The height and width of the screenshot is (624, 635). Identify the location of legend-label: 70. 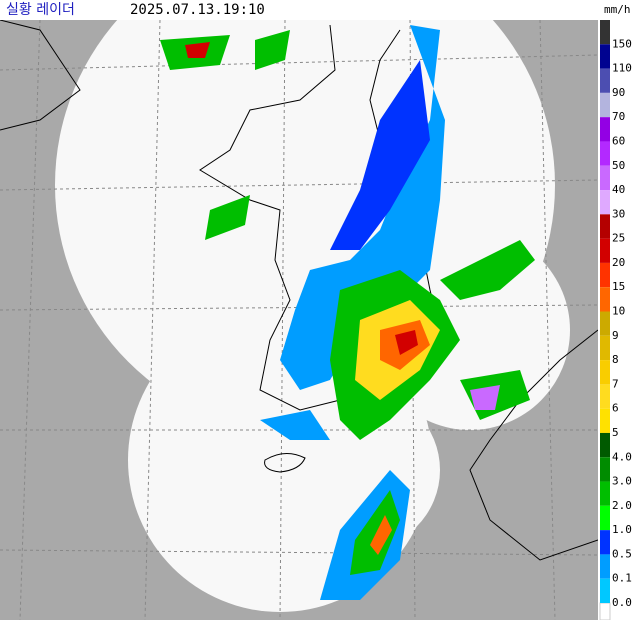
(618, 116).